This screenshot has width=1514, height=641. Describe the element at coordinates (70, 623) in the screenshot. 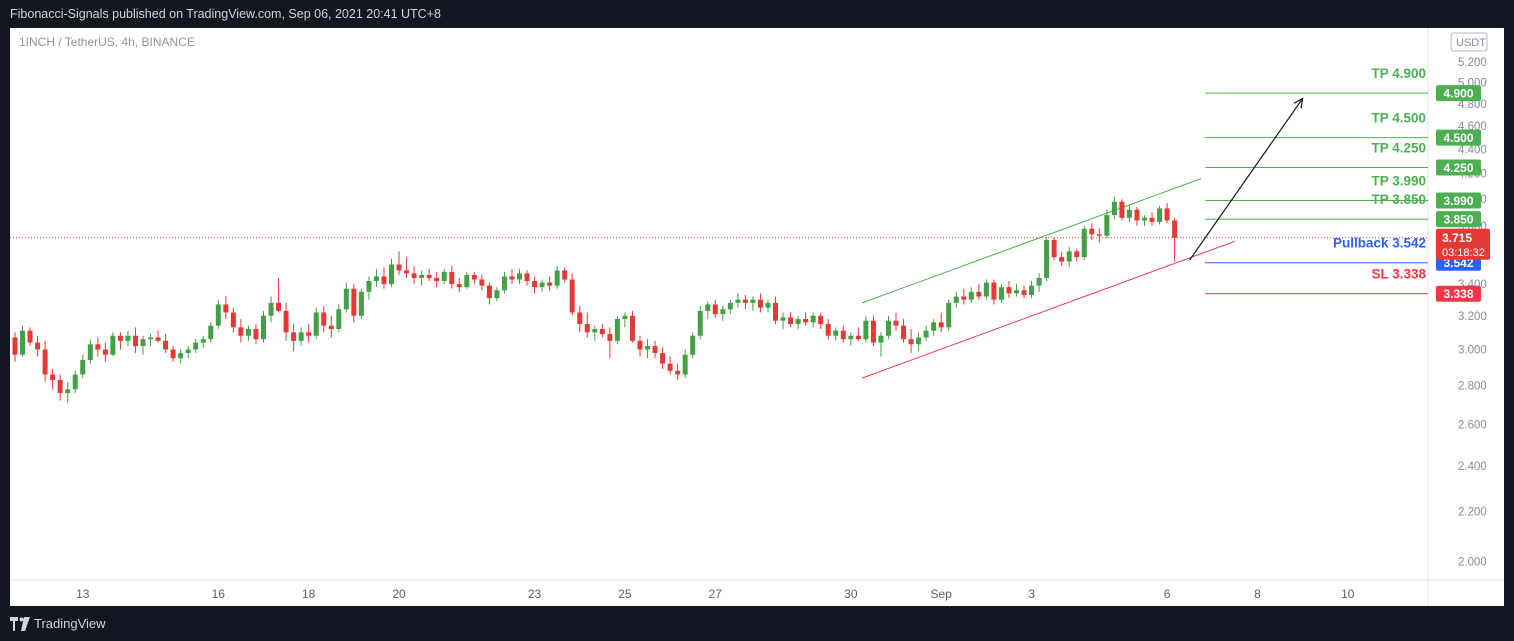

I see `footer-brand: TradingView` at that location.